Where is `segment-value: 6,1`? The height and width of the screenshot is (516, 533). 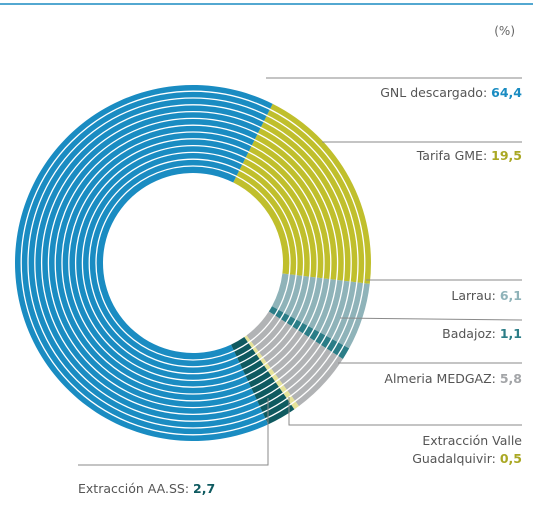
segment-value: 6,1 is located at coordinates (510, 295).